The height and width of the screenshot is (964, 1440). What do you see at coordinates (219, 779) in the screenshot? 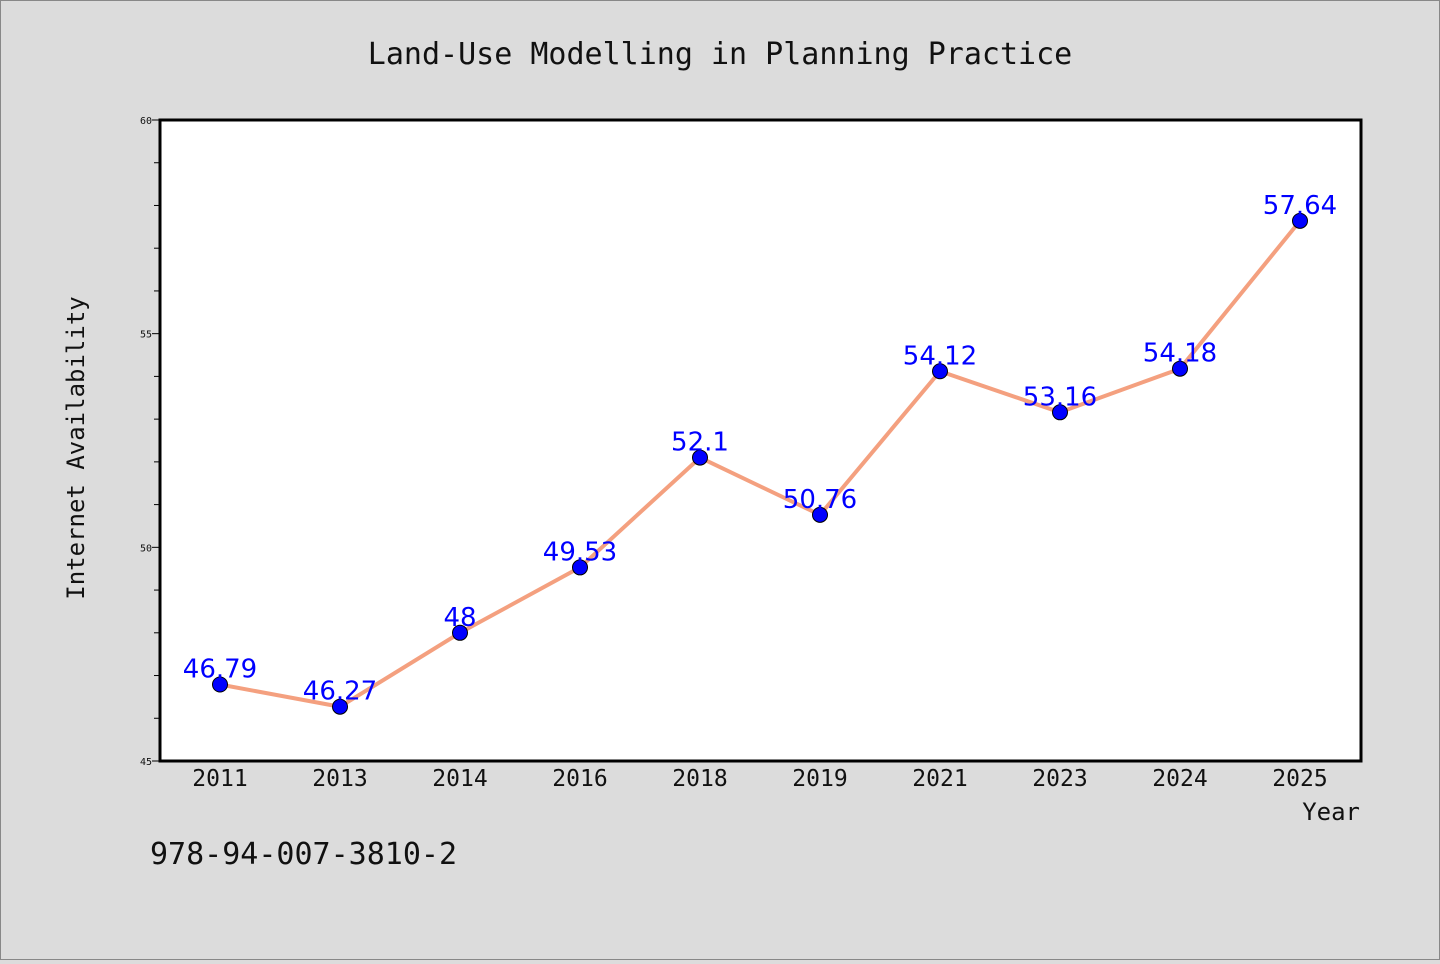
I see `x-tick-label: 2011` at bounding box center [219, 779].